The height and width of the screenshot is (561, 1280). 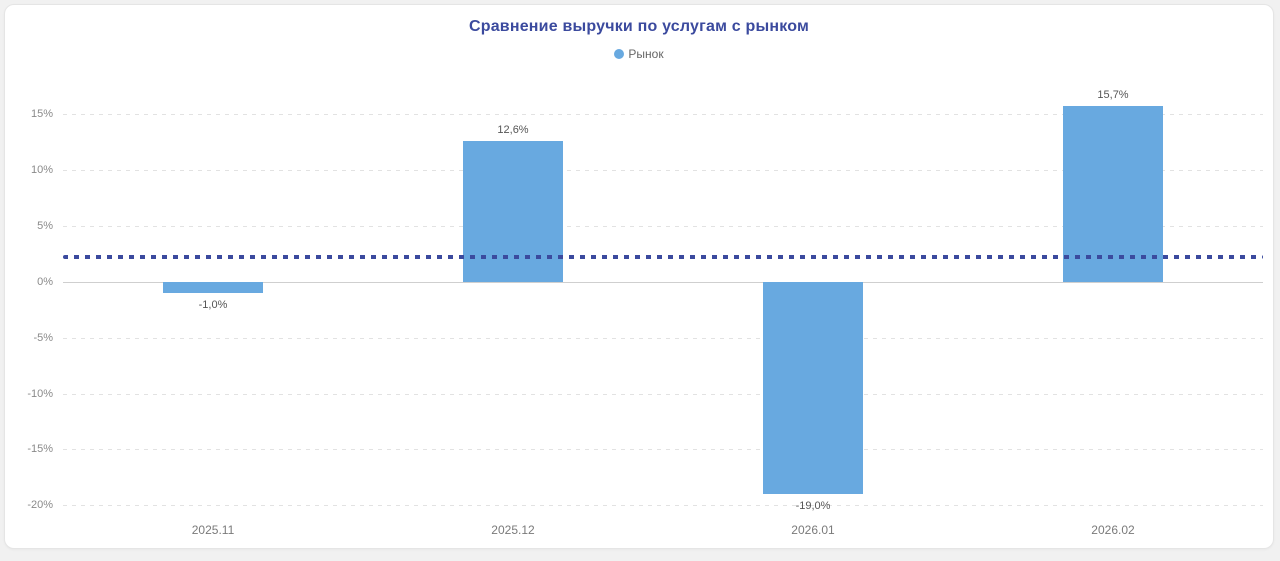 I want to click on legend-marker-icon, so click(x=619, y=54).